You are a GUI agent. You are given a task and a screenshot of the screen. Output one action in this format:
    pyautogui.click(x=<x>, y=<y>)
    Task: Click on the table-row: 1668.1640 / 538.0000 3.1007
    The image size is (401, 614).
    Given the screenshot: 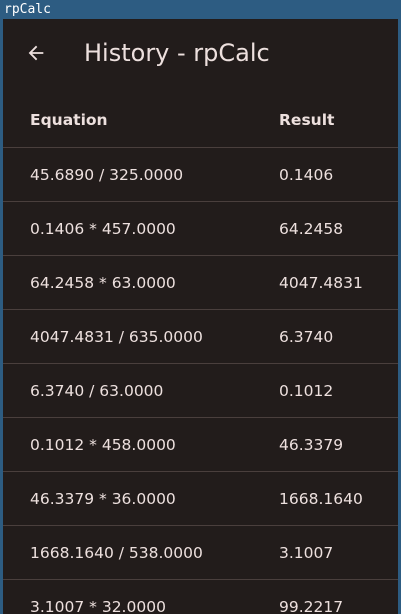 What is the action you would take?
    pyautogui.click(x=200, y=553)
    